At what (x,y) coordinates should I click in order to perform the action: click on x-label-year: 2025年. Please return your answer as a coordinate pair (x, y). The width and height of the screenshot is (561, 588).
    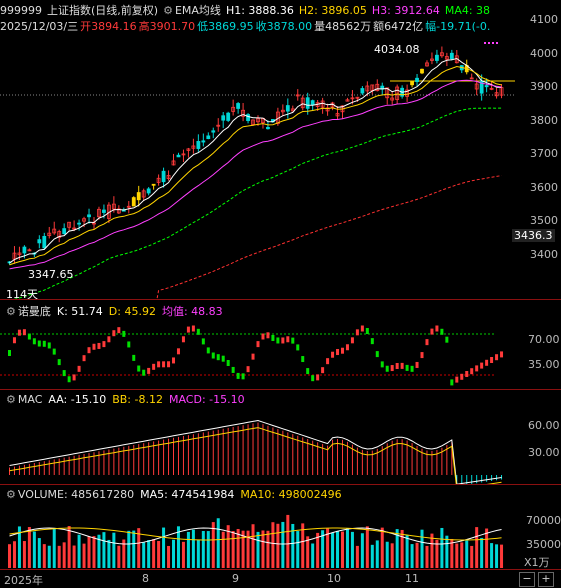
    Looking at the image, I should click on (23, 580).